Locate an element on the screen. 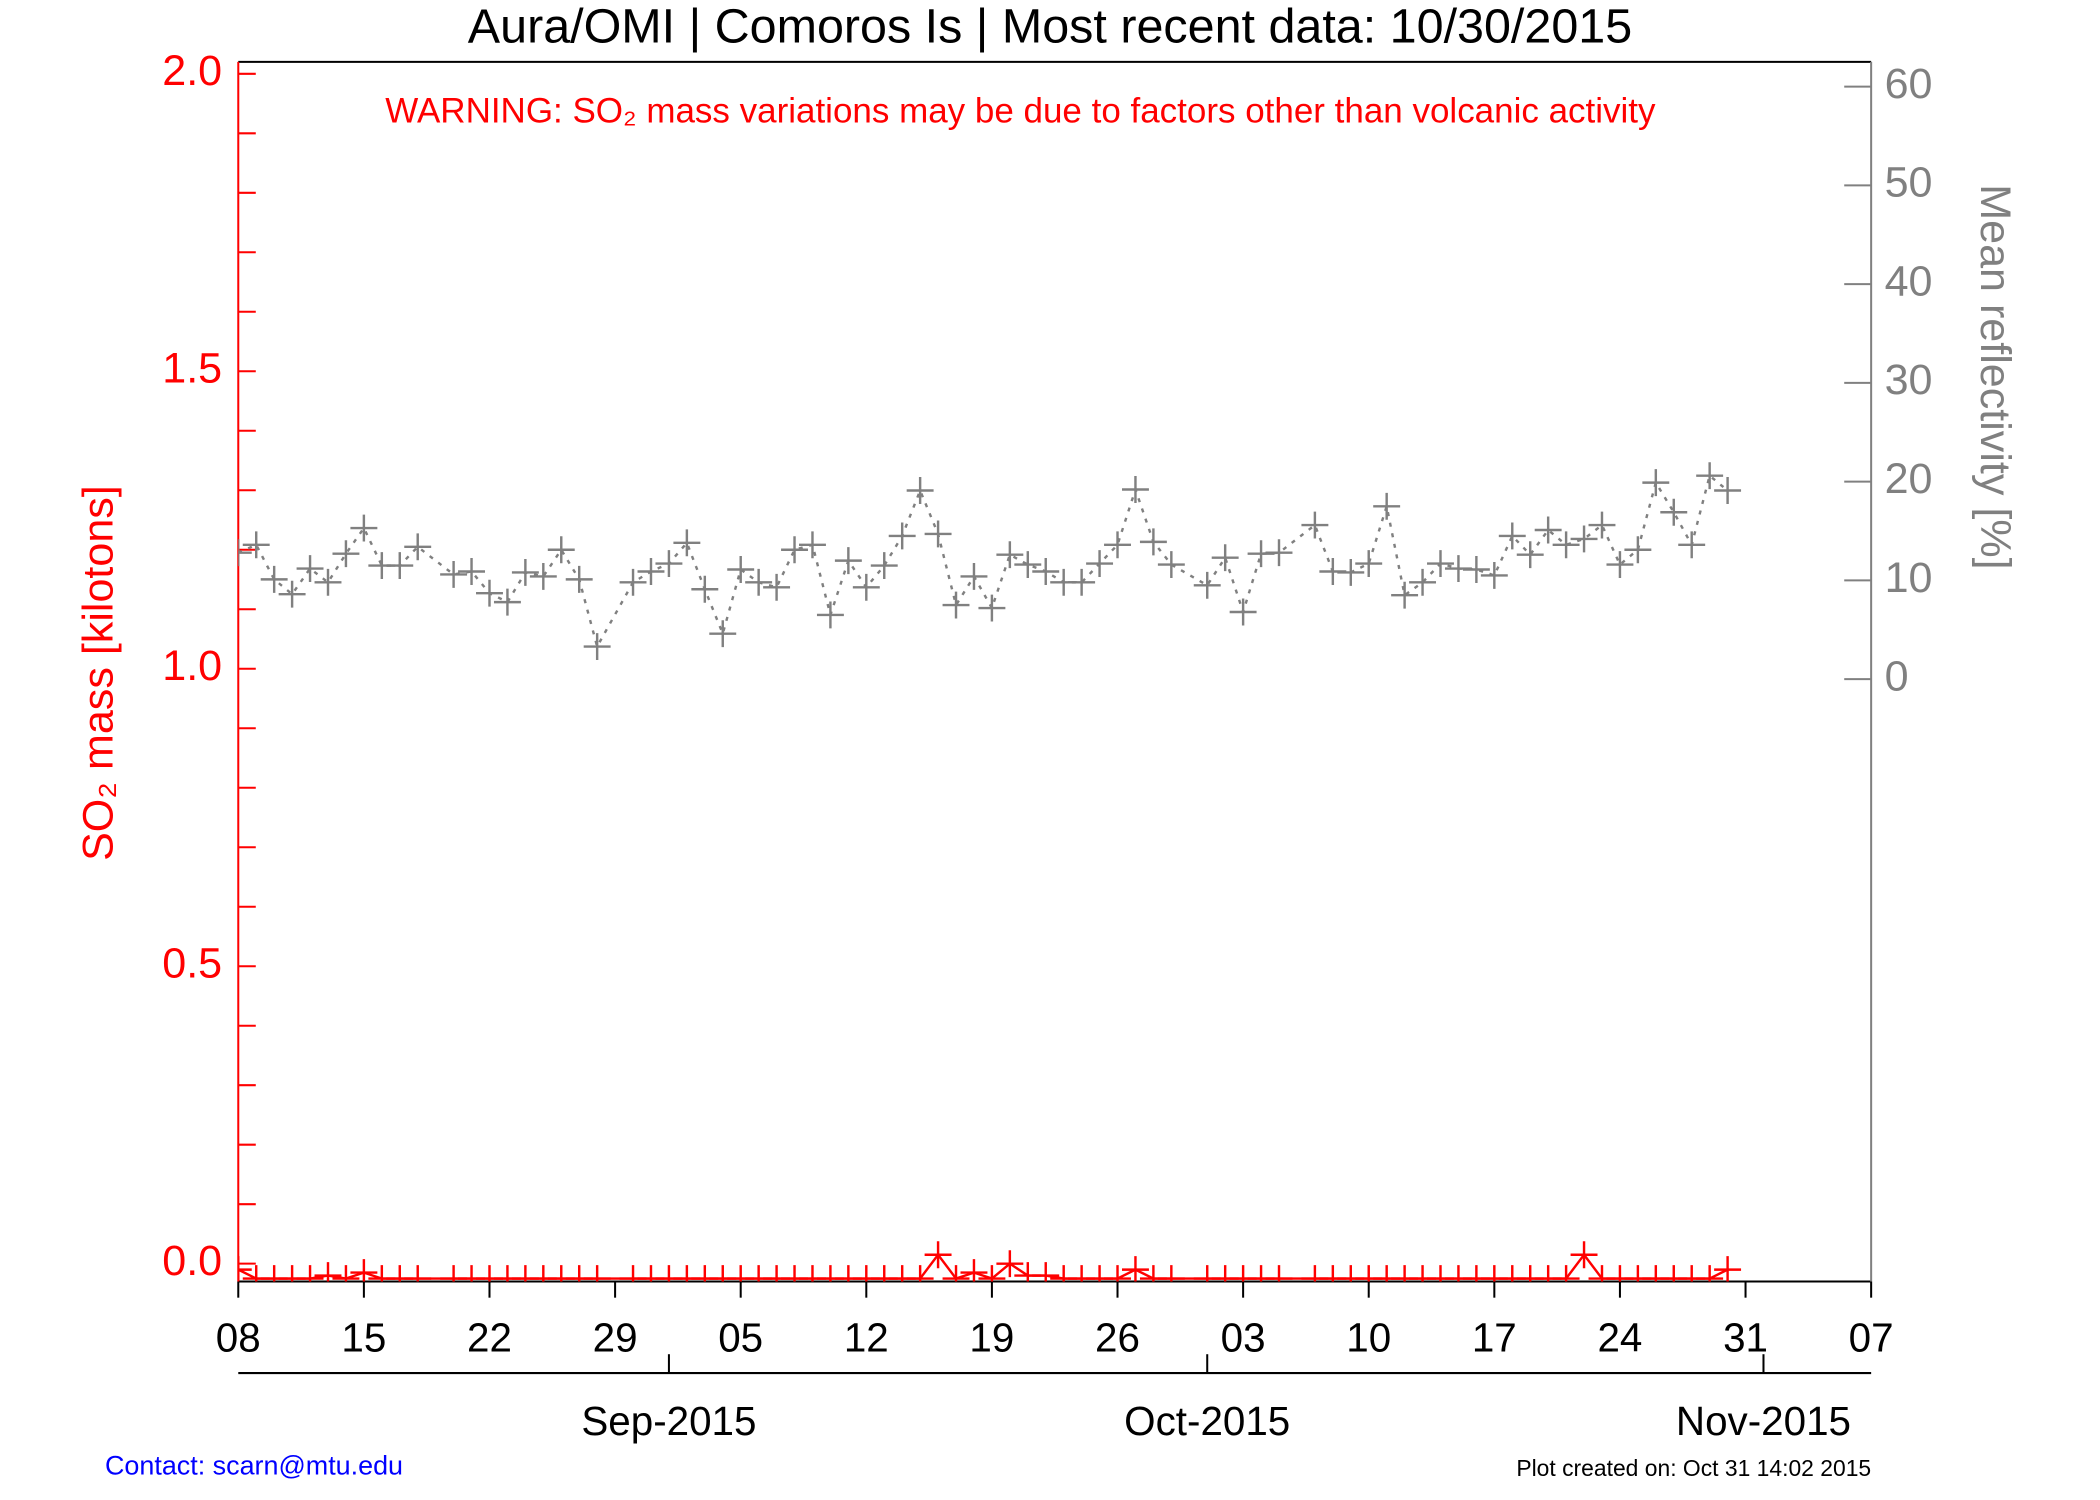  x-tick-label: 12 is located at coordinates (866, 1337).